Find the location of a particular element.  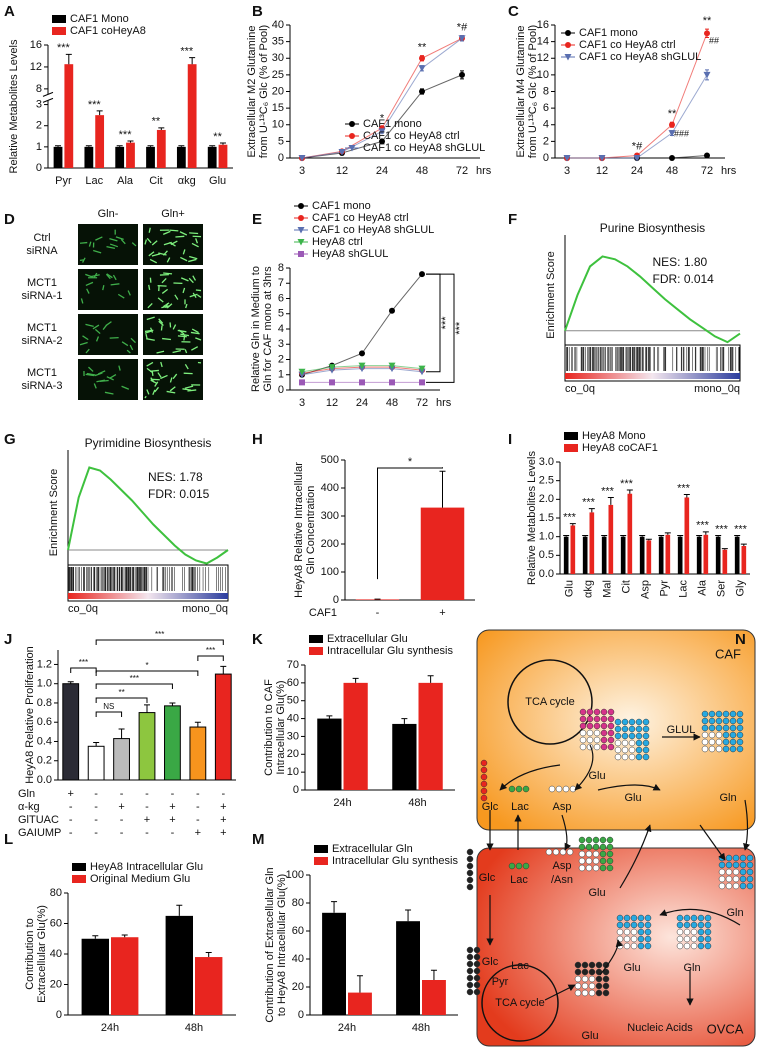

y-axis-label: Relative Metabolites Levels is located at coordinates (532, 518).